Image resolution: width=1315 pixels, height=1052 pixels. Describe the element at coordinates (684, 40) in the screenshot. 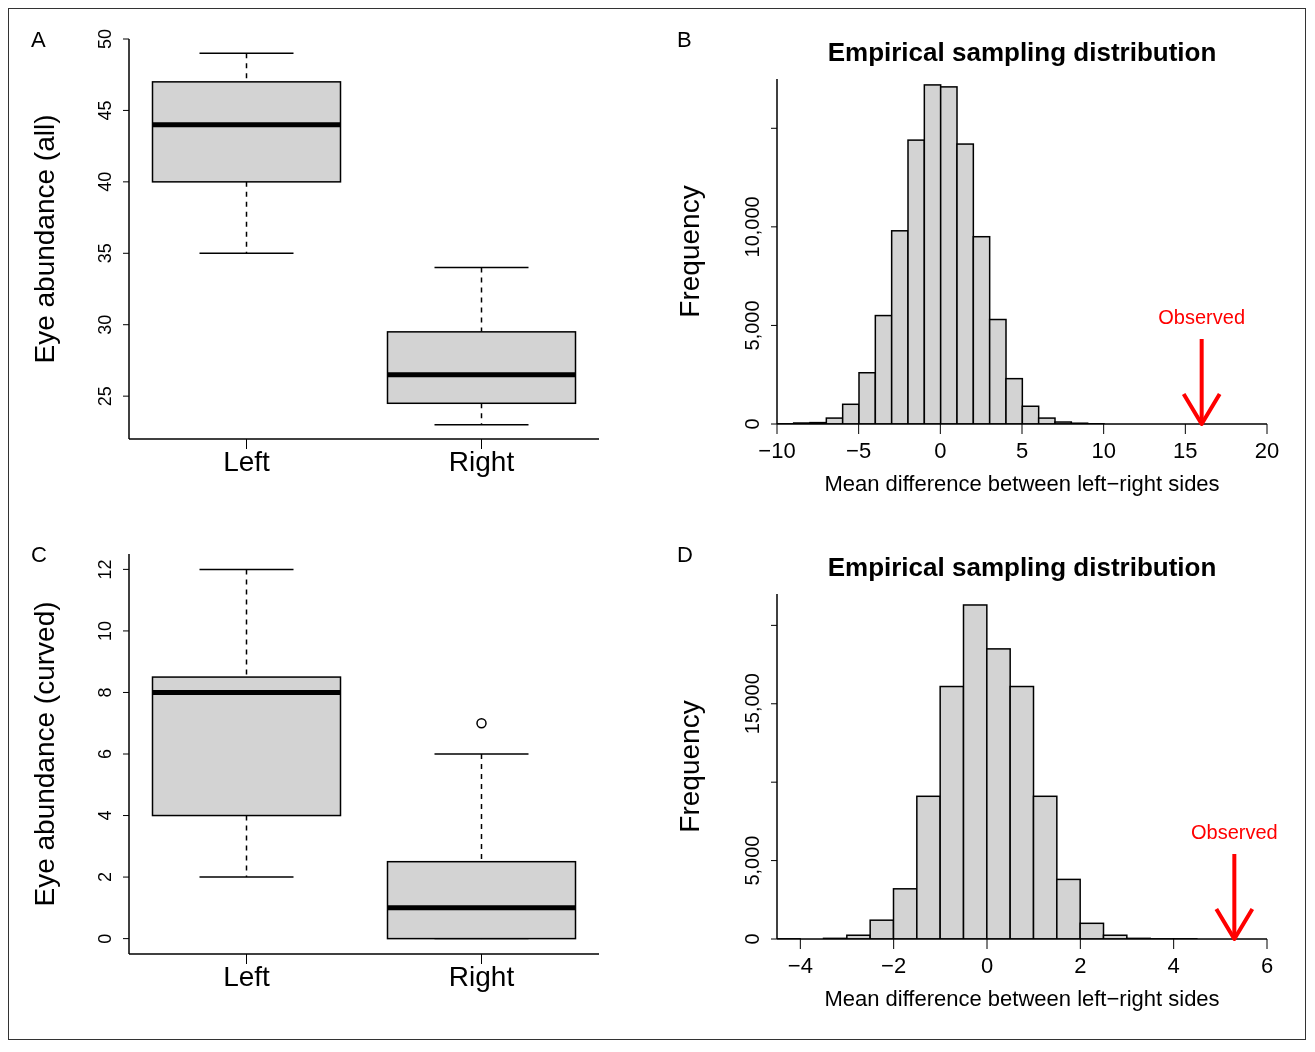

I see `text: B` at that location.